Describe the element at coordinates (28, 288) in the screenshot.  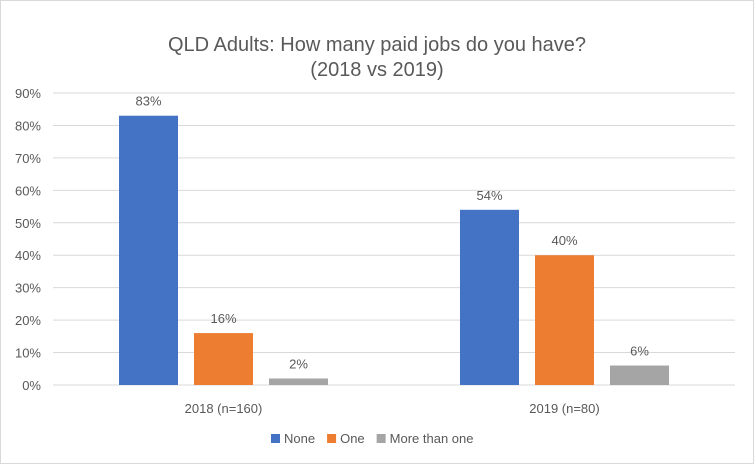
I see `y-tick-label: 30%` at that location.